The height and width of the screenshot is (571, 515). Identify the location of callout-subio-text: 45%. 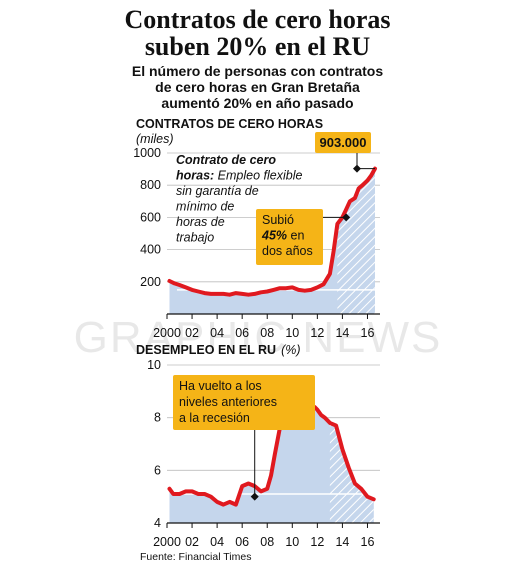
(274, 236).